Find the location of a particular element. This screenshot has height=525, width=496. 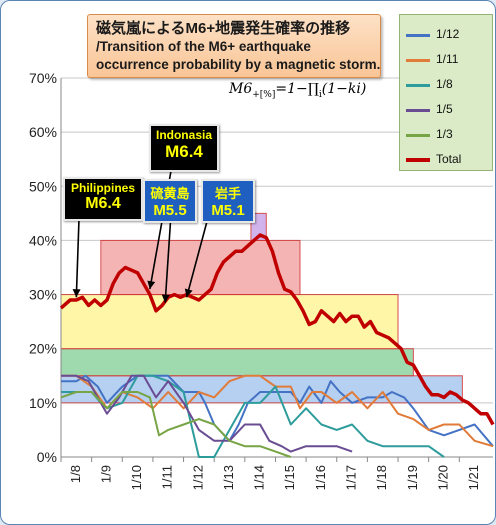

y-tick-label: 40% is located at coordinates (43, 240).